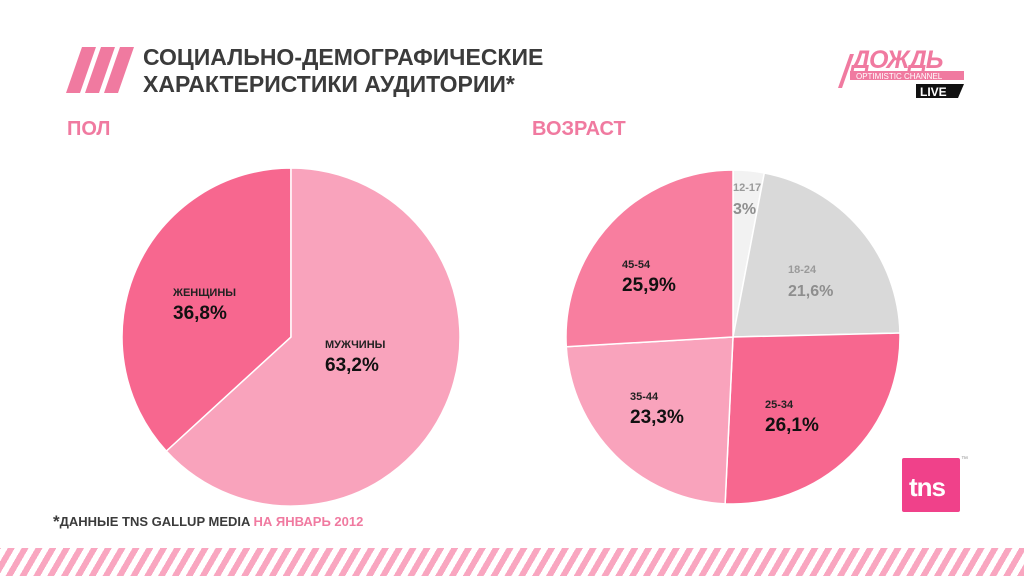  Describe the element at coordinates (927, 487) in the screenshot. I see `tns-logo-text: tns` at that location.